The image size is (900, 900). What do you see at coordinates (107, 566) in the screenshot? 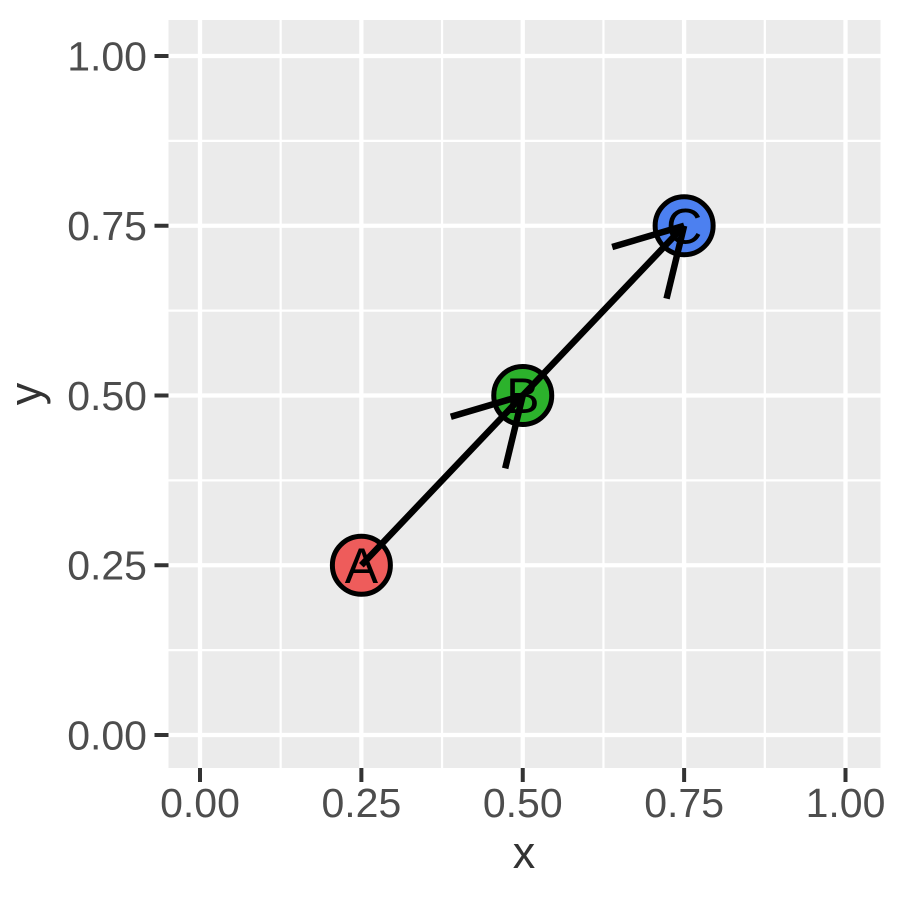
I see `y-tick-label: 0.25` at bounding box center [107, 566].